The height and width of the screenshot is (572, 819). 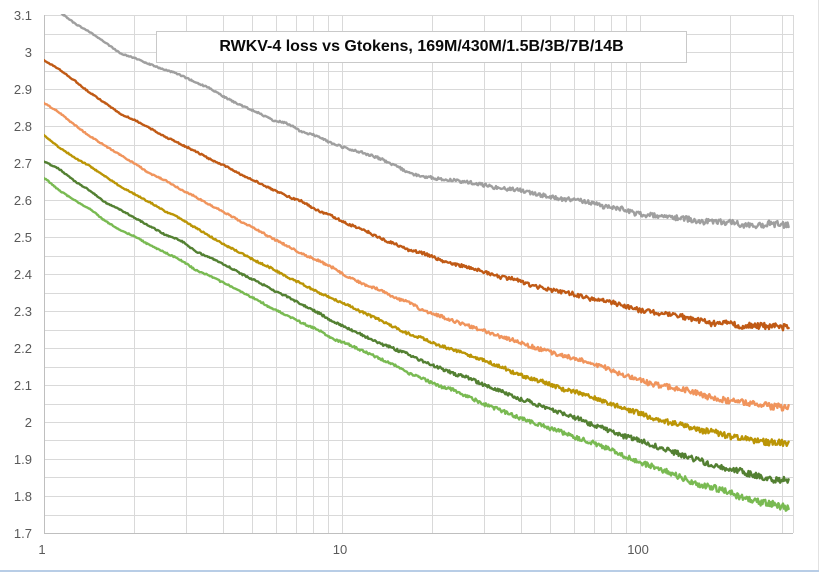 What do you see at coordinates (28, 52) in the screenshot?
I see `y-tick-label-3: 3` at bounding box center [28, 52].